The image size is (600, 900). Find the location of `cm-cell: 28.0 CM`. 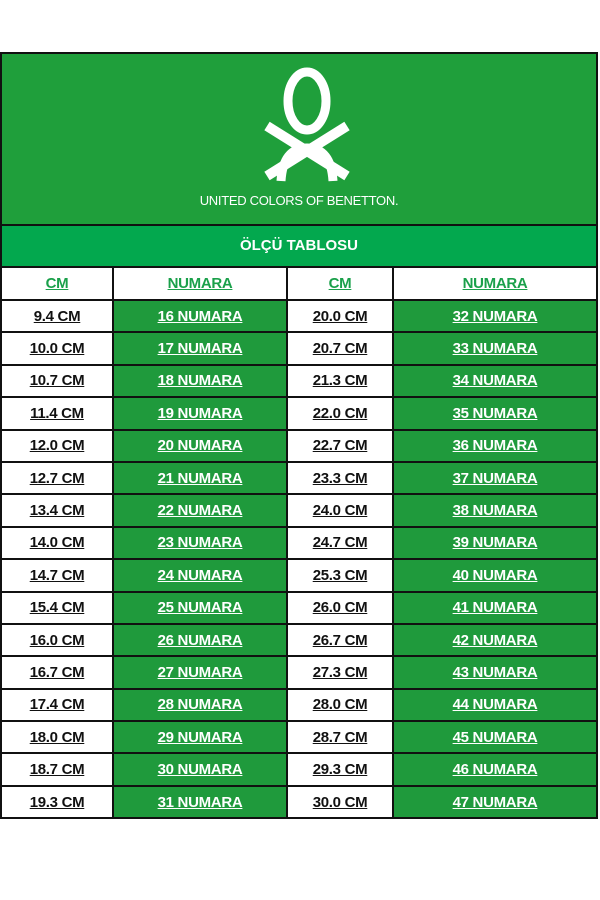

cm-cell: 28.0 CM is located at coordinates (340, 705).